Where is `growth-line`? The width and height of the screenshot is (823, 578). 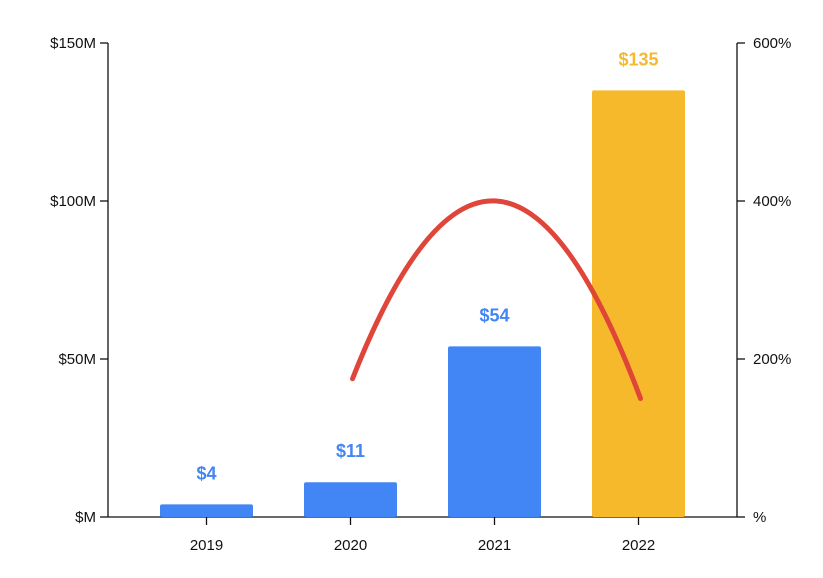 growth-line is located at coordinates (496, 299).